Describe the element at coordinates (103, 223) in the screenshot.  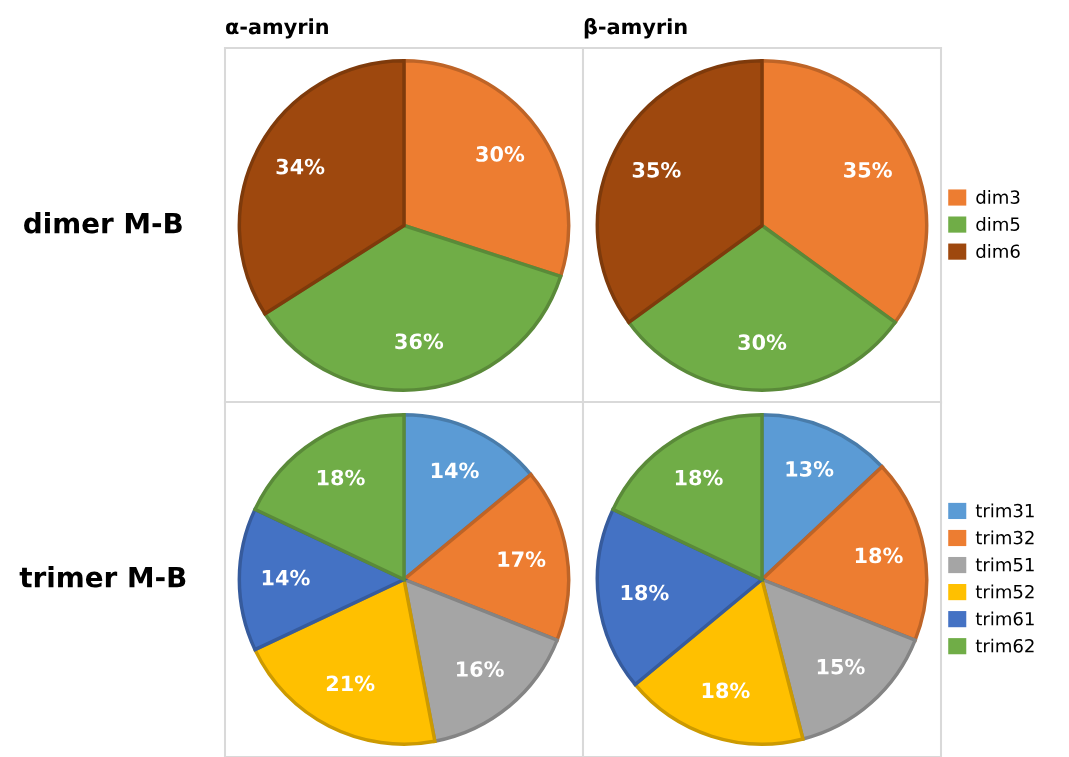
I see `text: dimer M-B` at that location.